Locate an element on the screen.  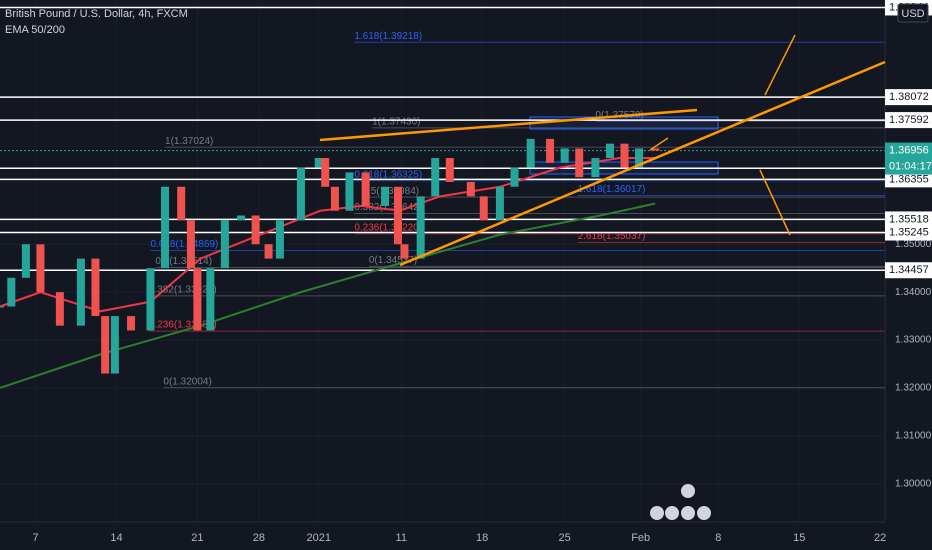
level-label: 1.34457 is located at coordinates (909, 270).